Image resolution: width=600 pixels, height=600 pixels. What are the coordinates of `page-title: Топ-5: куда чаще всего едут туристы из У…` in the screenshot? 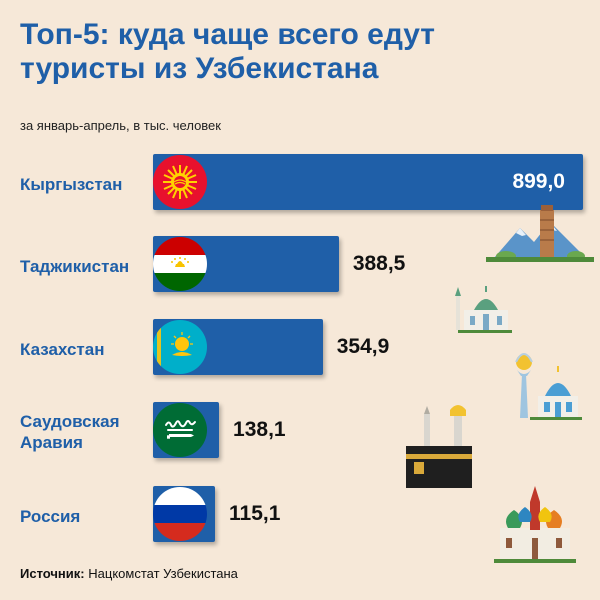 It's located at (300, 52).